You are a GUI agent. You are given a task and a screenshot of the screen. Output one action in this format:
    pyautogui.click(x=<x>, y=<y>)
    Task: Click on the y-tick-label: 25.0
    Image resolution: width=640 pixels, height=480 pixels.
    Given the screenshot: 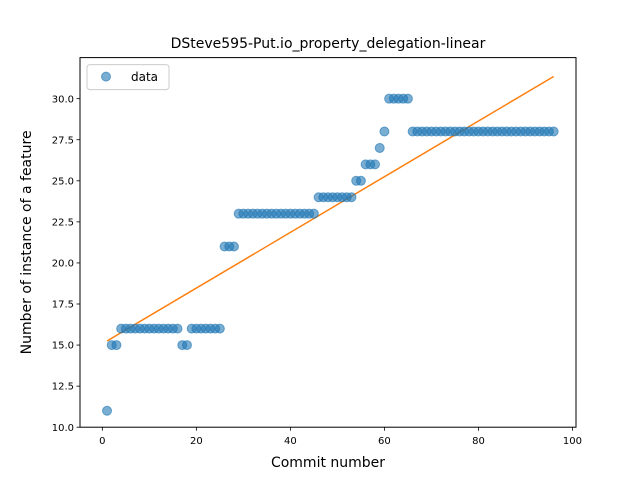 What is the action you would take?
    pyautogui.click(x=63, y=181)
    